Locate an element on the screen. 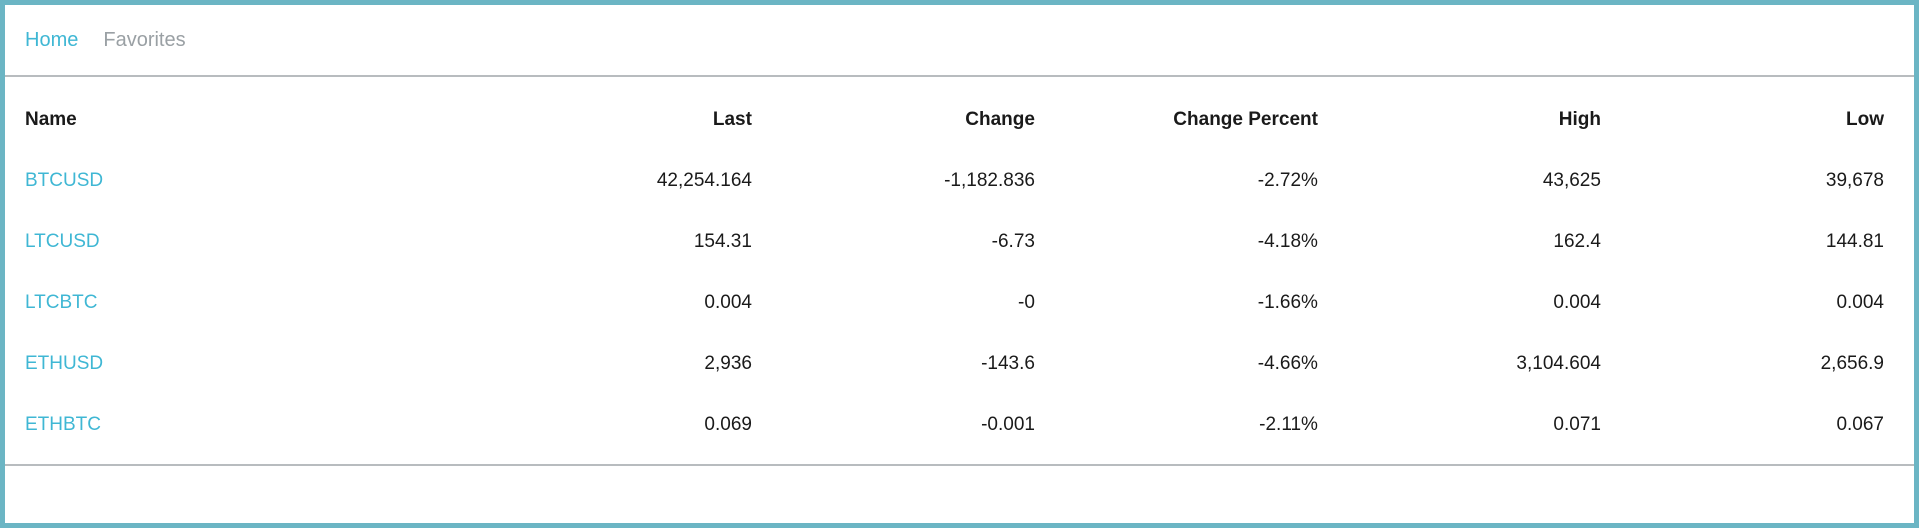 This screenshot has width=1919, height=528. symbol-link: ETHUSD is located at coordinates (64, 363).